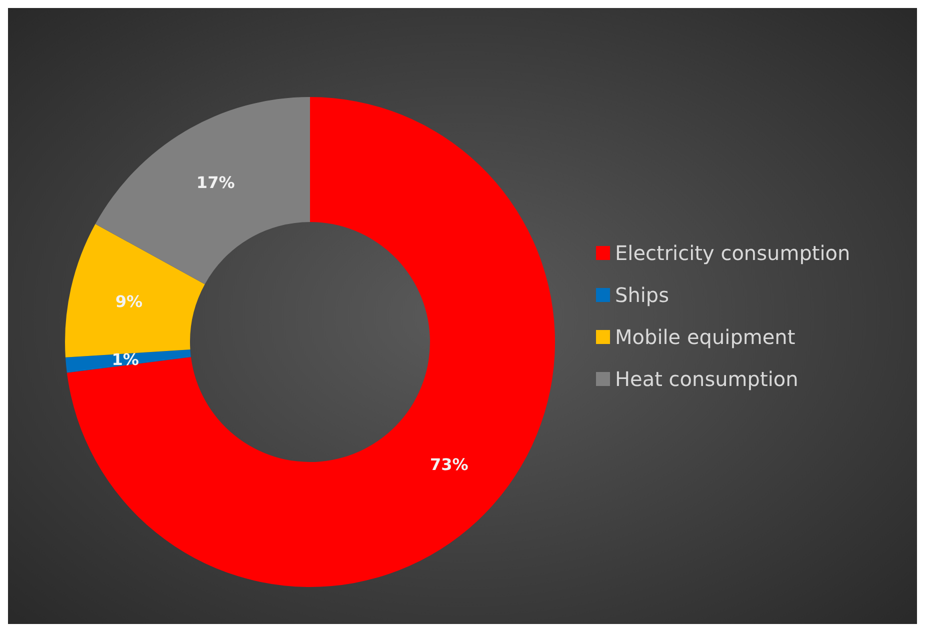 The image size is (925, 632). Describe the element at coordinates (449, 464) in the screenshot. I see `data-label: 73%` at that location.